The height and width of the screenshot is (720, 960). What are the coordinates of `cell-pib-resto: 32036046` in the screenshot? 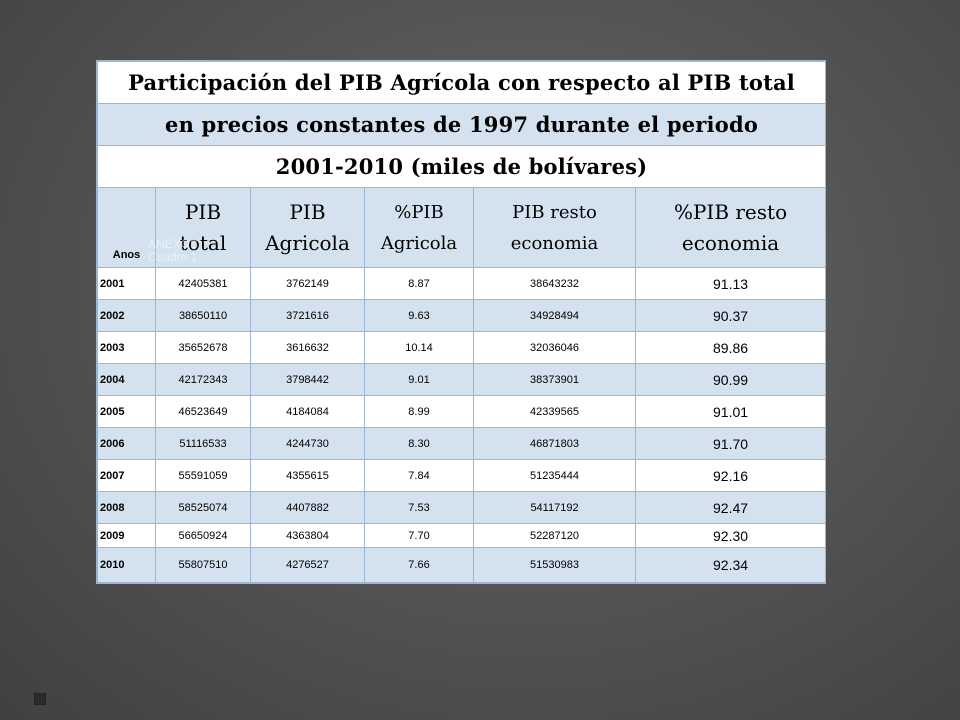 It's located at (554, 347).